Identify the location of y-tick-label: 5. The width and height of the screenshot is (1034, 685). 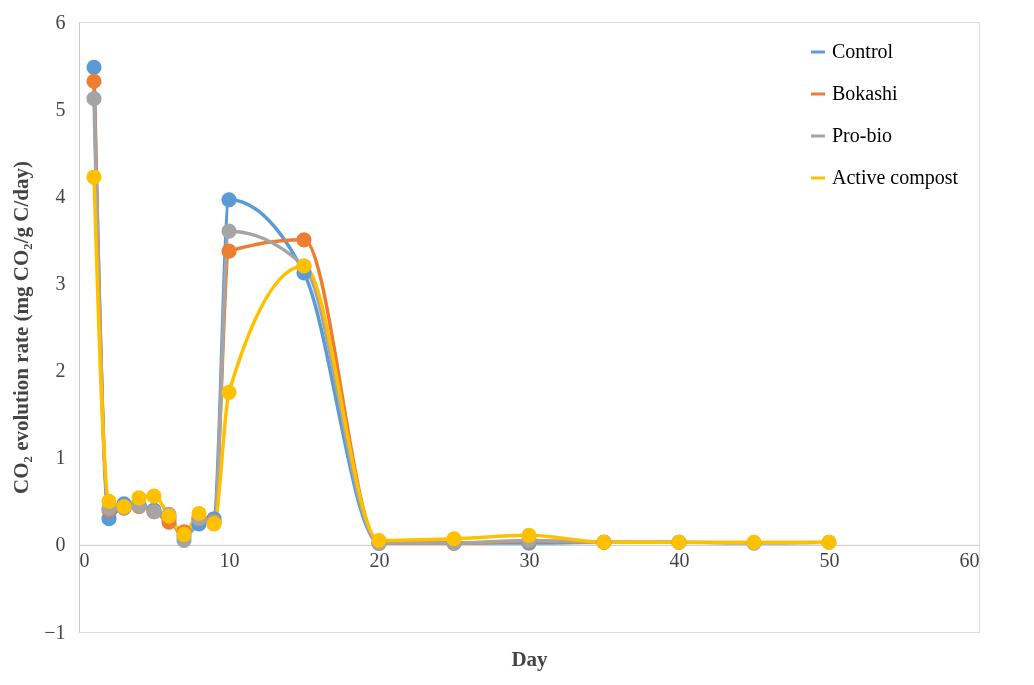
(60, 108).